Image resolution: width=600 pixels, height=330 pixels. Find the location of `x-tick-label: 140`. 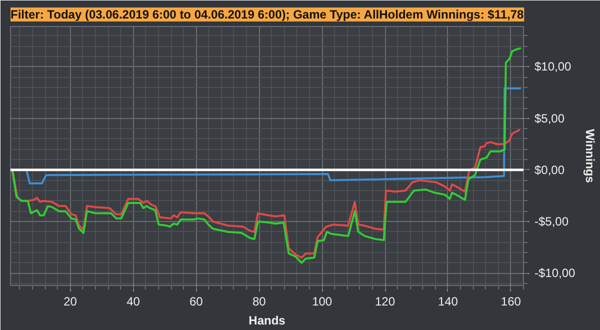

x-tick-label: 140 is located at coordinates (448, 301).